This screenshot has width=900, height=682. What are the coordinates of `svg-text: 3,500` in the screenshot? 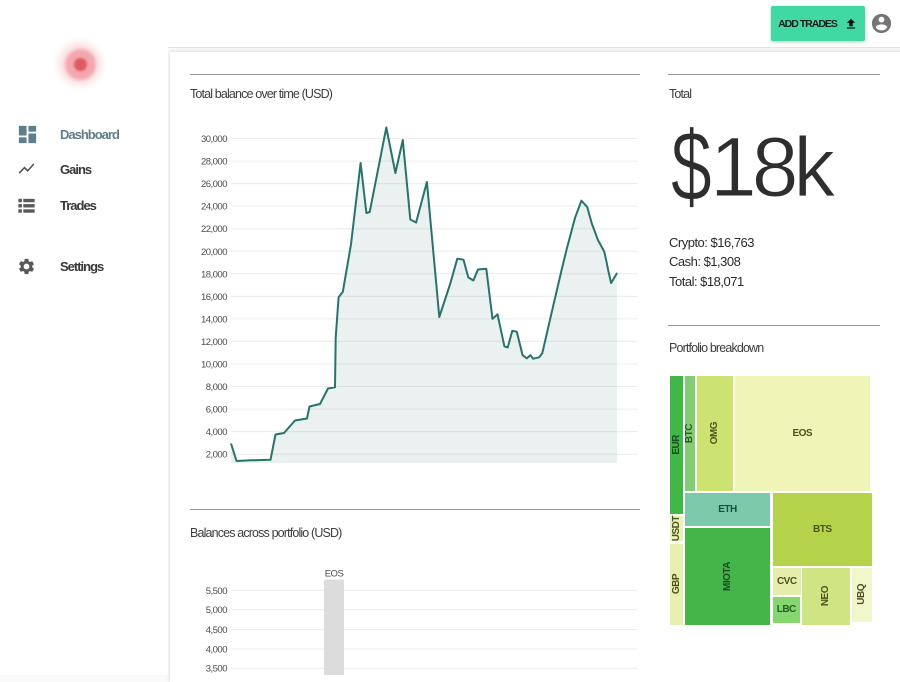 It's located at (216, 669).